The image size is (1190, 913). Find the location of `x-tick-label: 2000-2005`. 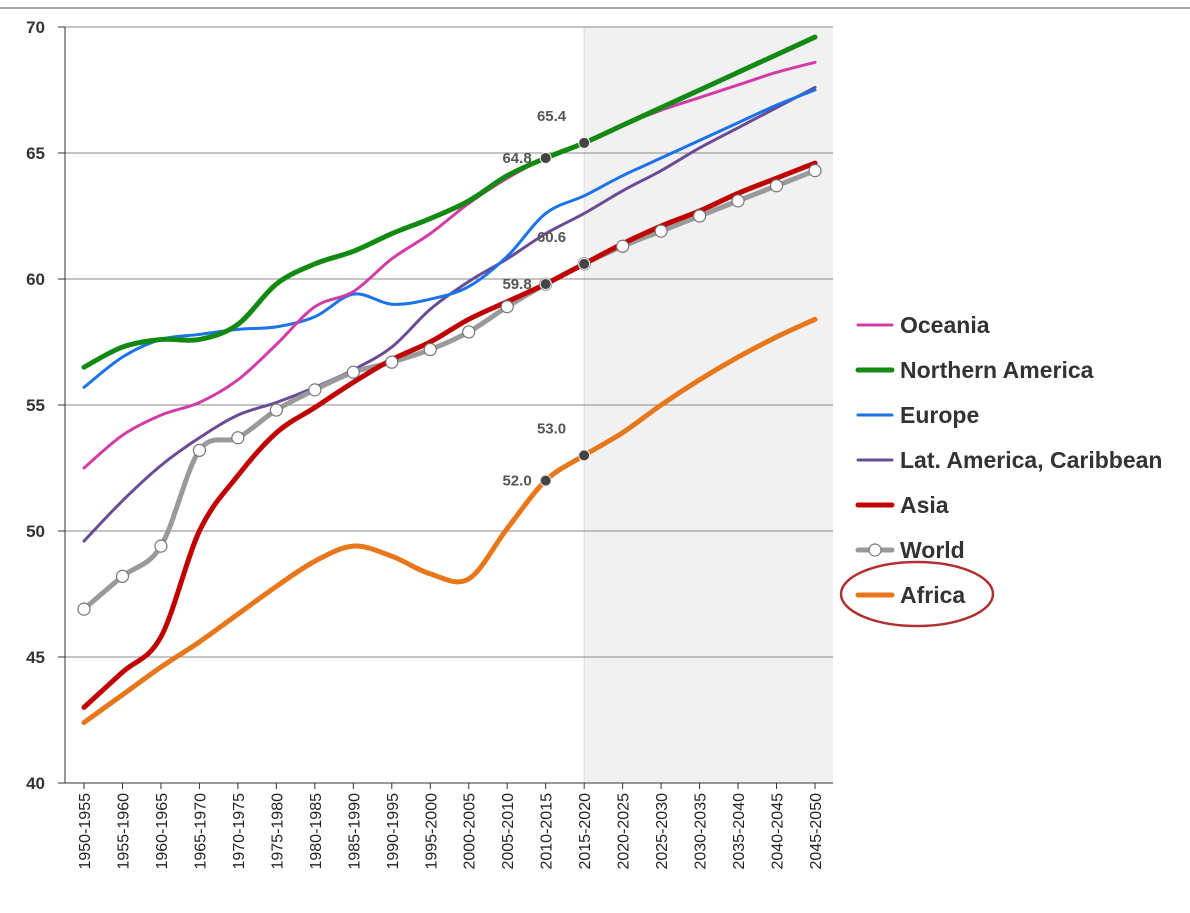

x-tick-label: 2000-2005 is located at coordinates (470, 831).